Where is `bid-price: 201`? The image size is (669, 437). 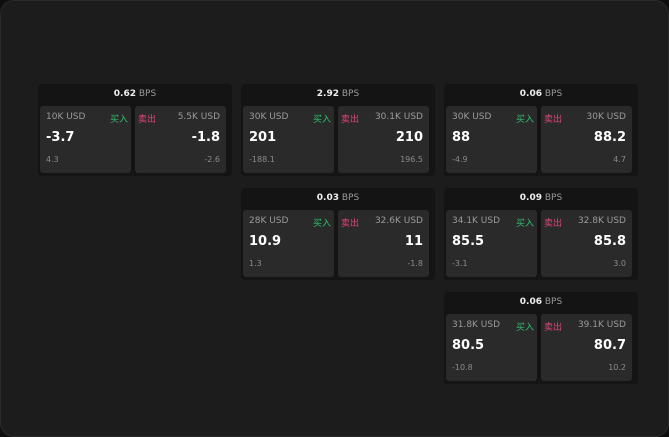 bid-price: 201 is located at coordinates (263, 137).